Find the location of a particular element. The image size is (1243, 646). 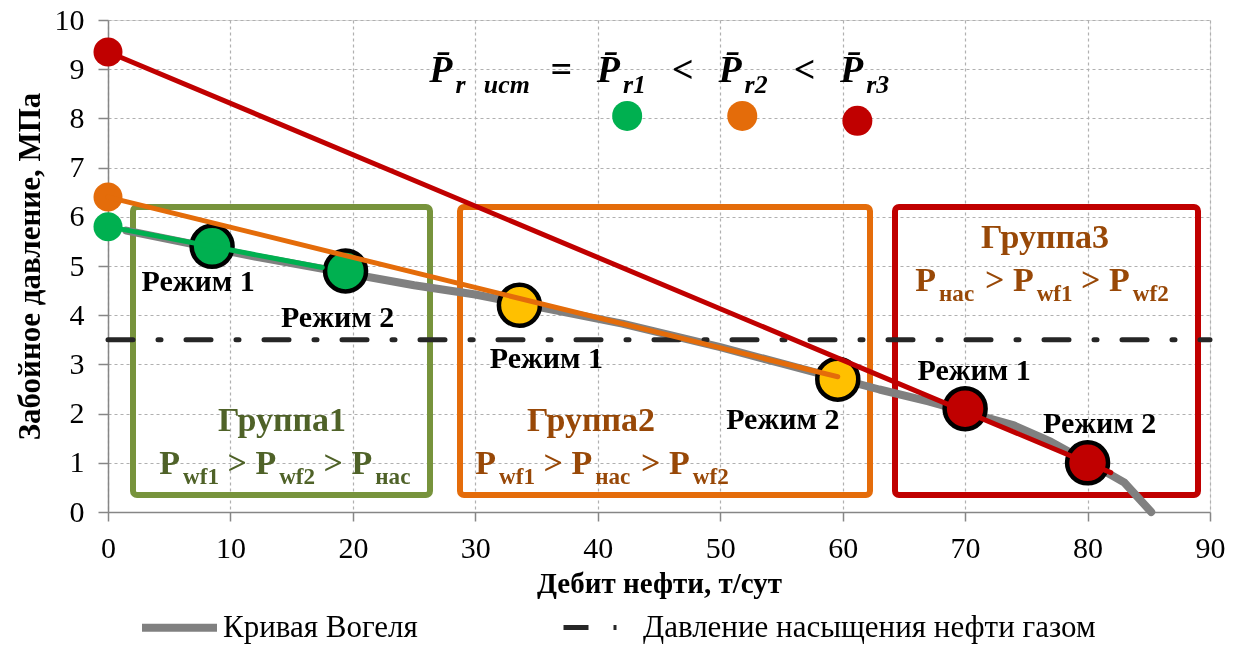

y-axis-title: Забойное давление, МПа is located at coordinates (29, 266).